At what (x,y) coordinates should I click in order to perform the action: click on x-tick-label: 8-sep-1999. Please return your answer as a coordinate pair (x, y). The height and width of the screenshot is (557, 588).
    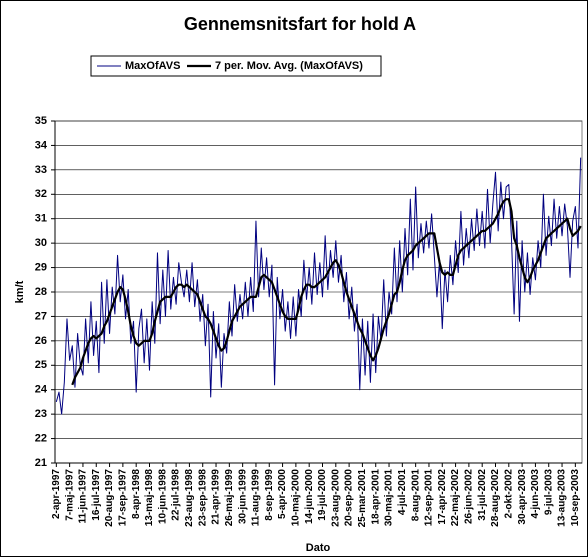
    Looking at the image, I should click on (269, 495).